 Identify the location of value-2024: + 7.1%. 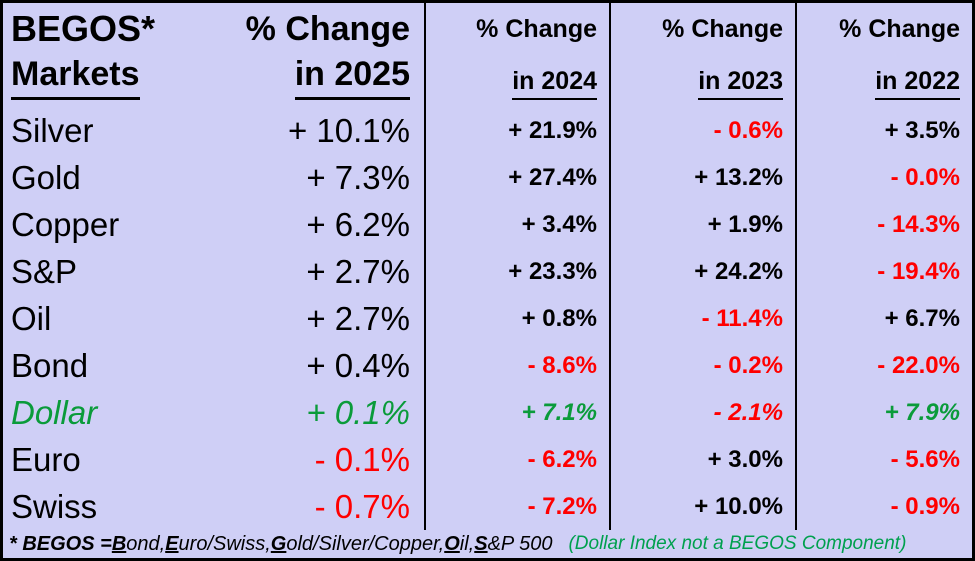
(516, 412).